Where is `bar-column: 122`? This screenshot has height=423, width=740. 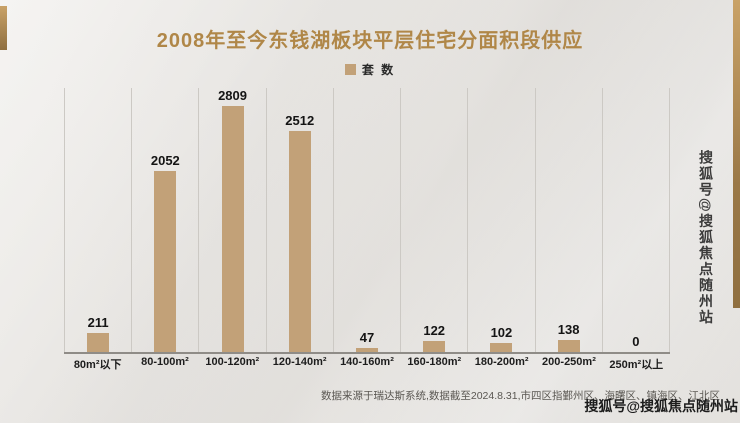
bar-column: 122 is located at coordinates (433, 220).